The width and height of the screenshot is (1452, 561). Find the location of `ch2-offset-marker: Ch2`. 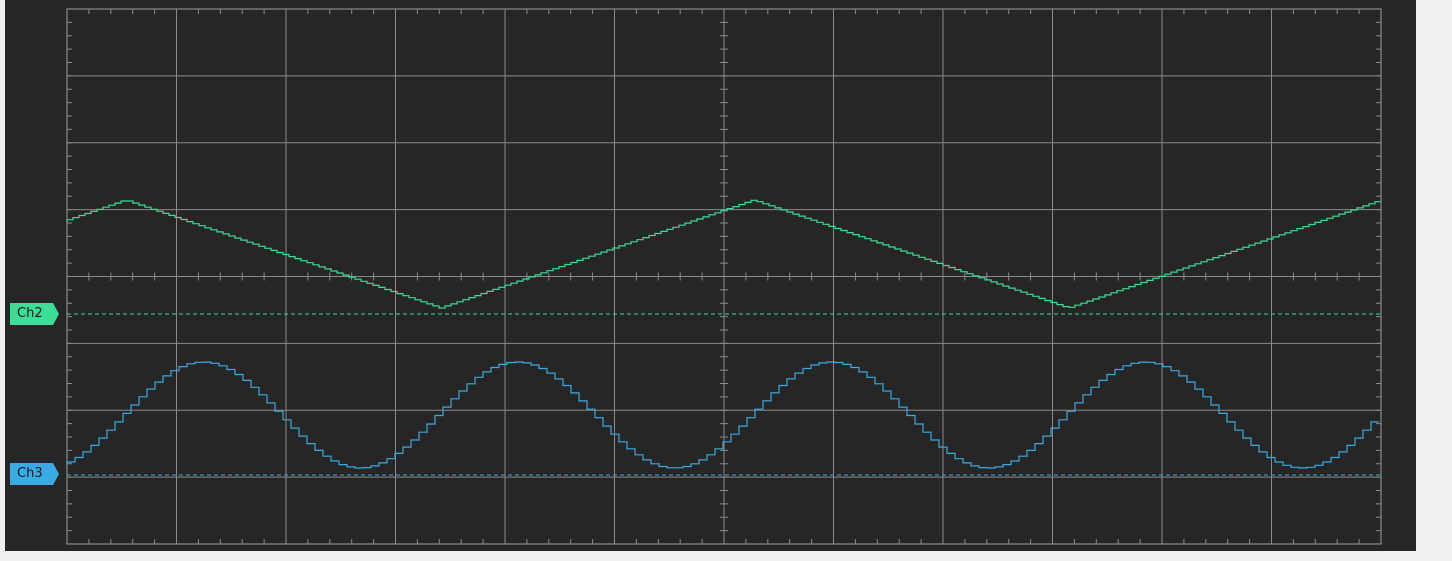

ch2-offset-marker: Ch2 is located at coordinates (34, 314).